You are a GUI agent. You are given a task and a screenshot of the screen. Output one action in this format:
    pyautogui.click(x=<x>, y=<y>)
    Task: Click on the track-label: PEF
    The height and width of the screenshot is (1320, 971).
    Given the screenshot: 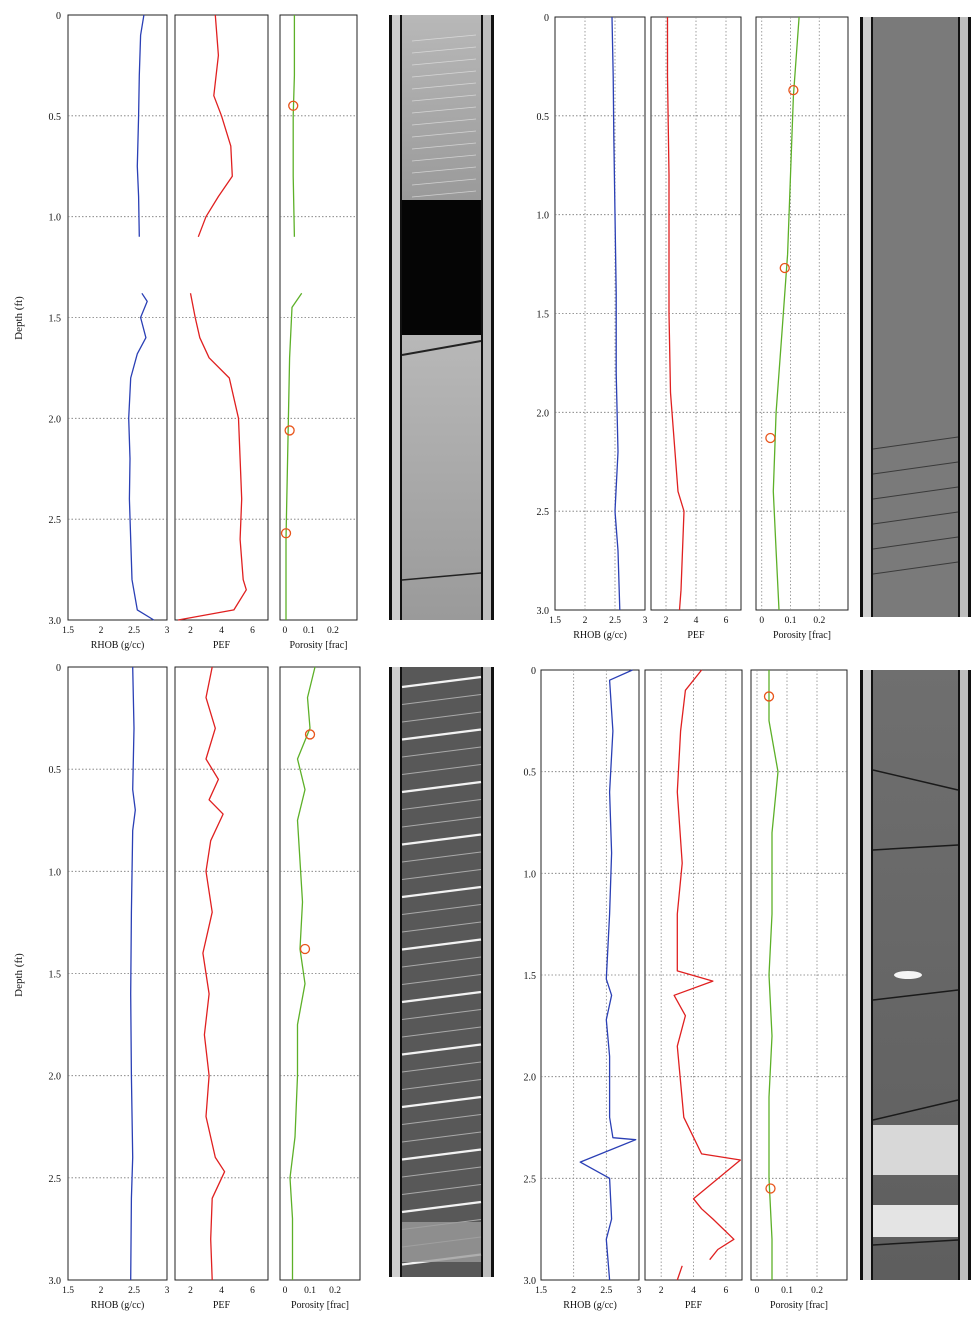 What is the action you would take?
    pyautogui.click(x=694, y=1305)
    